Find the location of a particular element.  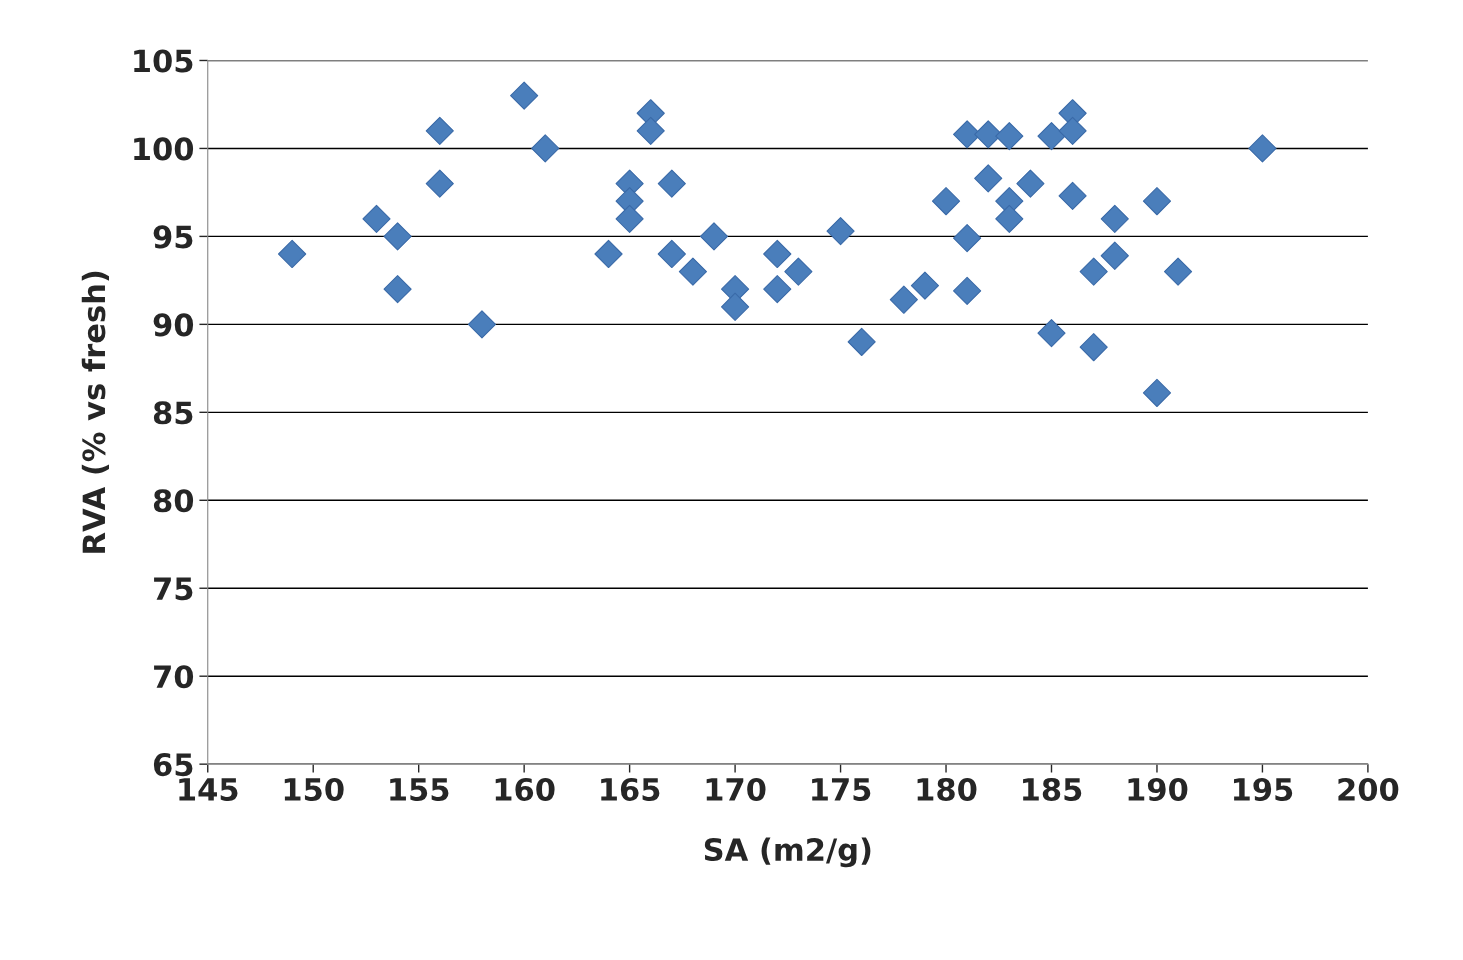

y-tick-label: 105 is located at coordinates (163, 61).